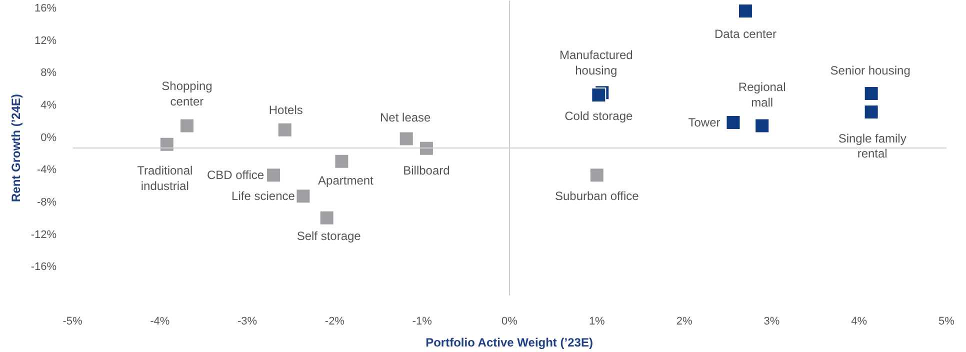  I want to click on x-tick-label: -1%, so click(422, 322).